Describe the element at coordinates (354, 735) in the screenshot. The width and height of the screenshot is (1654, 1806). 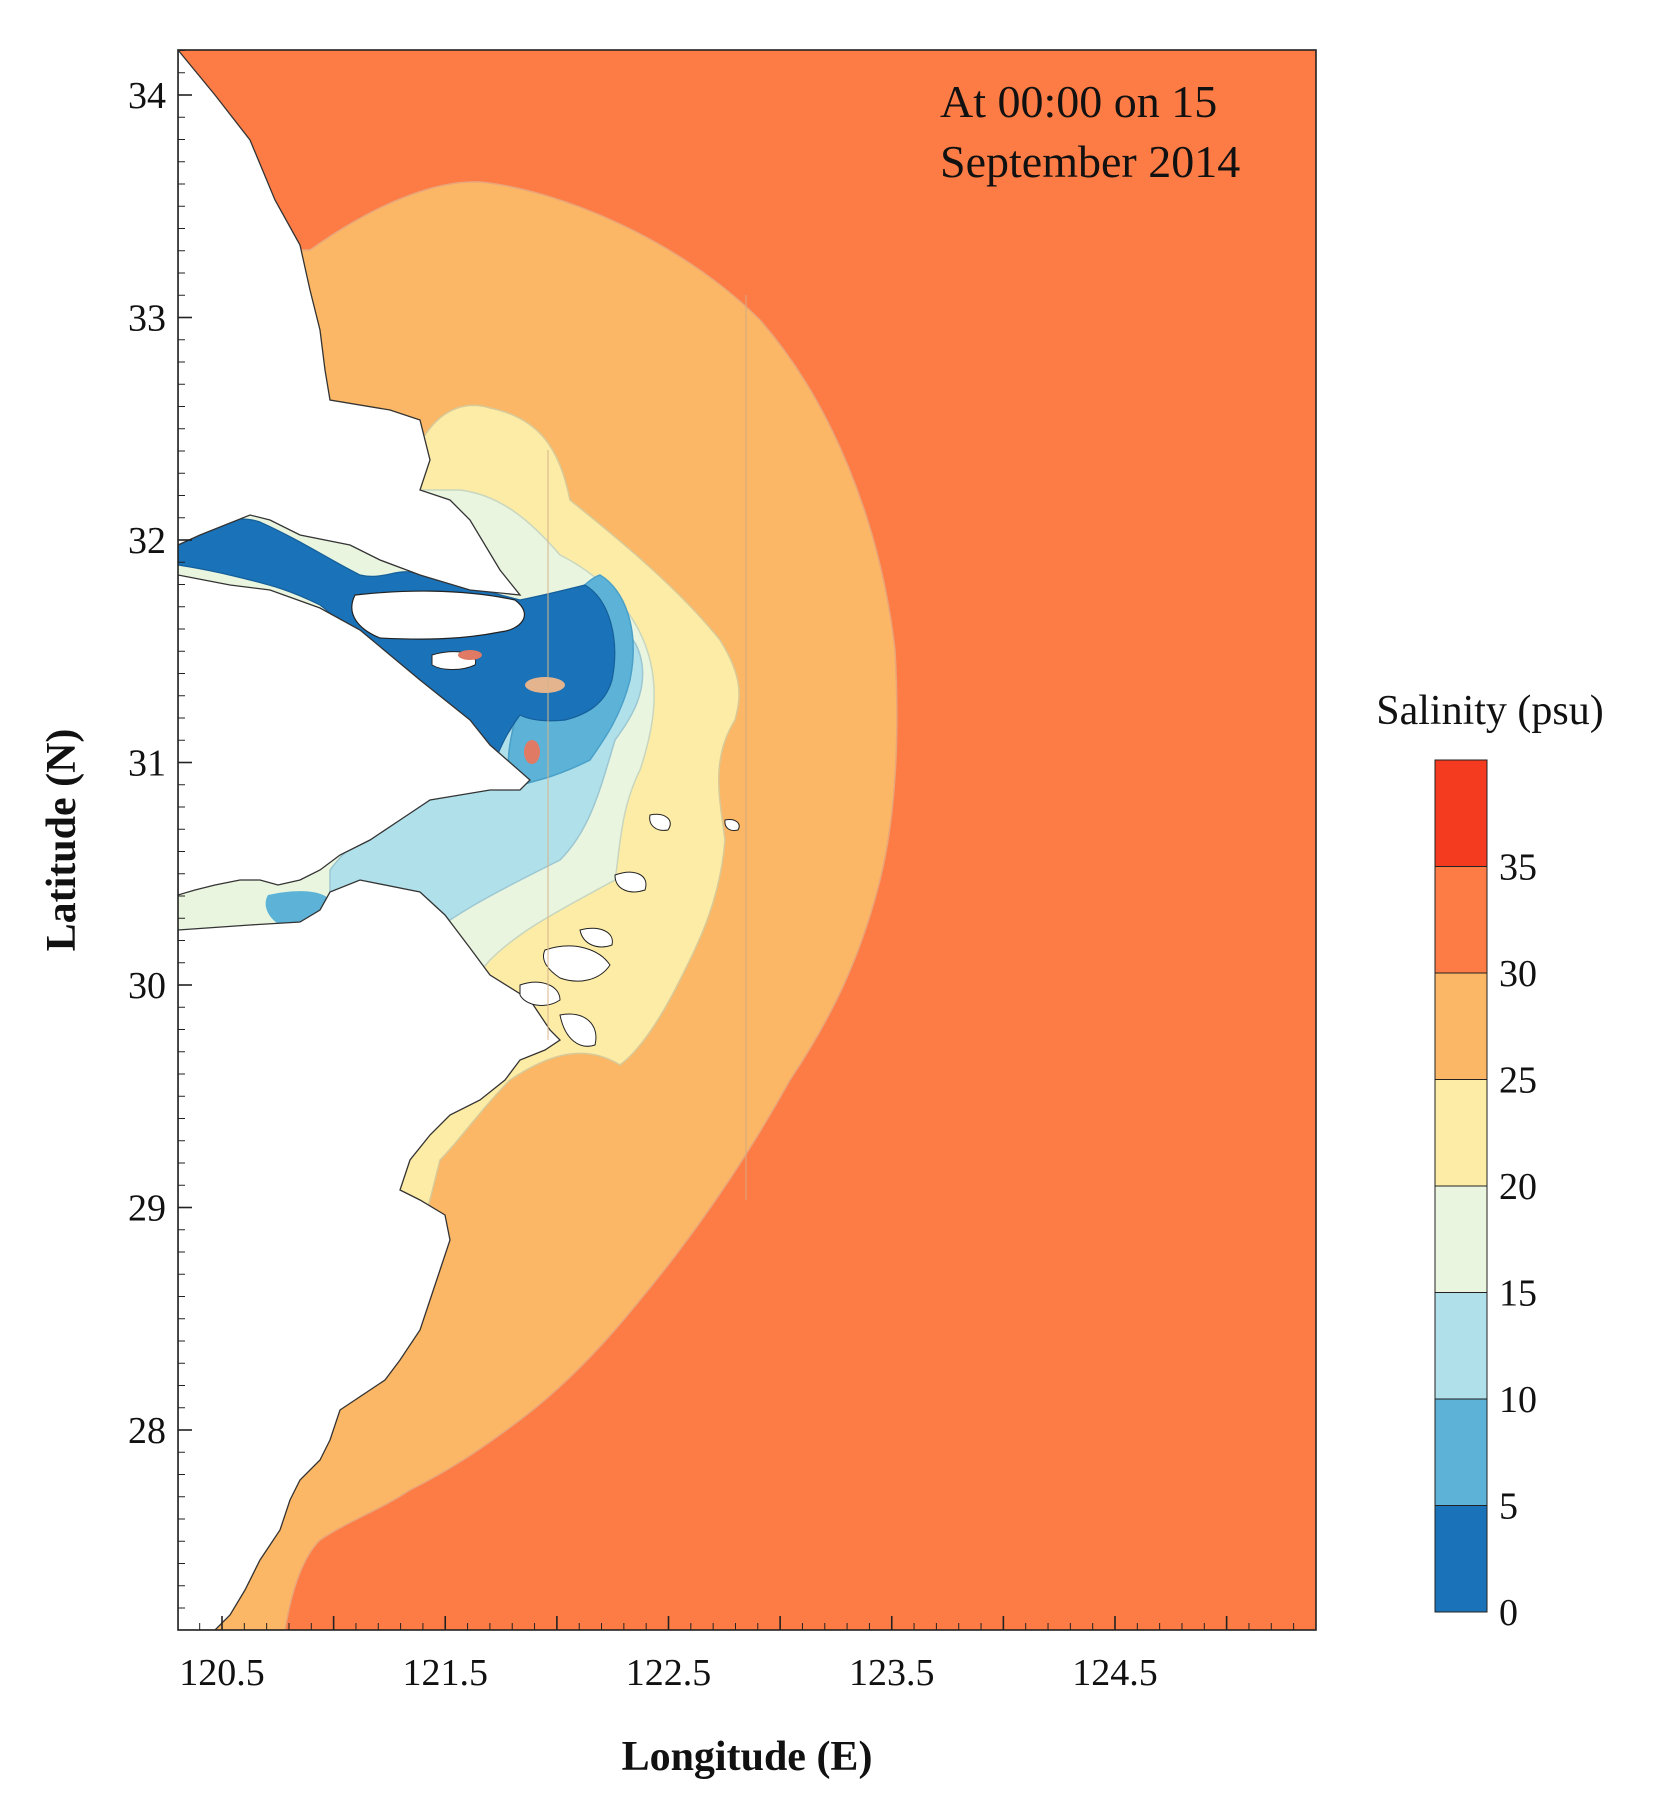
I see `land-shanghai` at that location.